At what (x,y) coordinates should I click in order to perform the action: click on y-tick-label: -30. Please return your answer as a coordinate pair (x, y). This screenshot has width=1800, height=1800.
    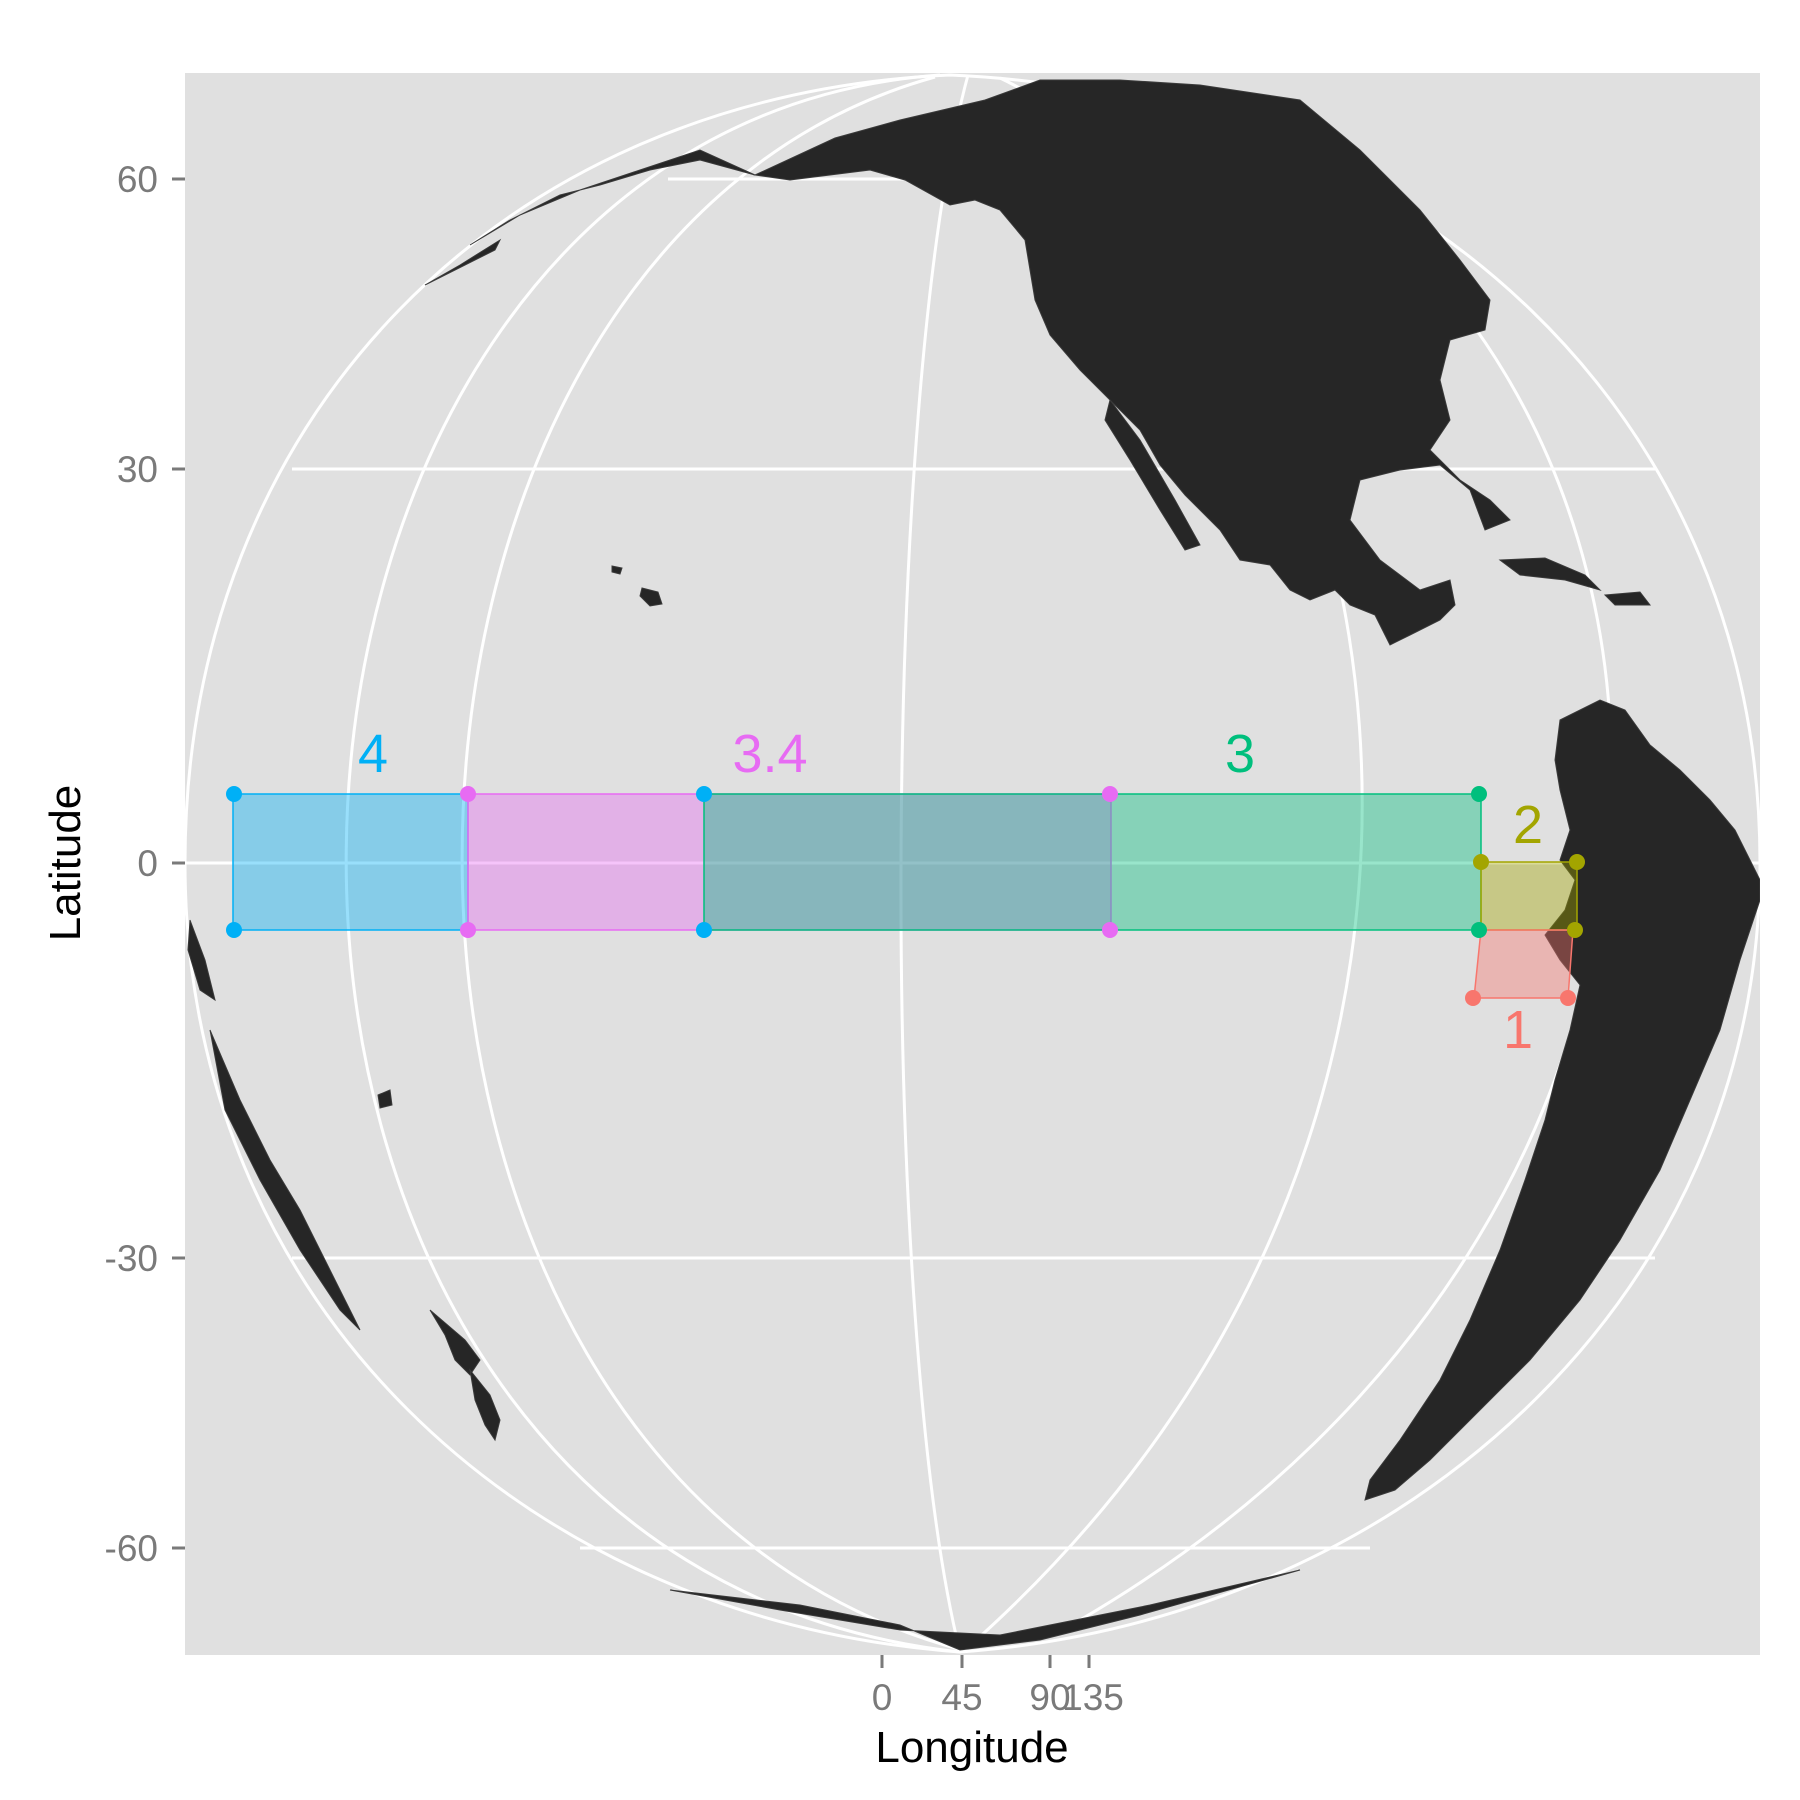
    Looking at the image, I should click on (131, 1258).